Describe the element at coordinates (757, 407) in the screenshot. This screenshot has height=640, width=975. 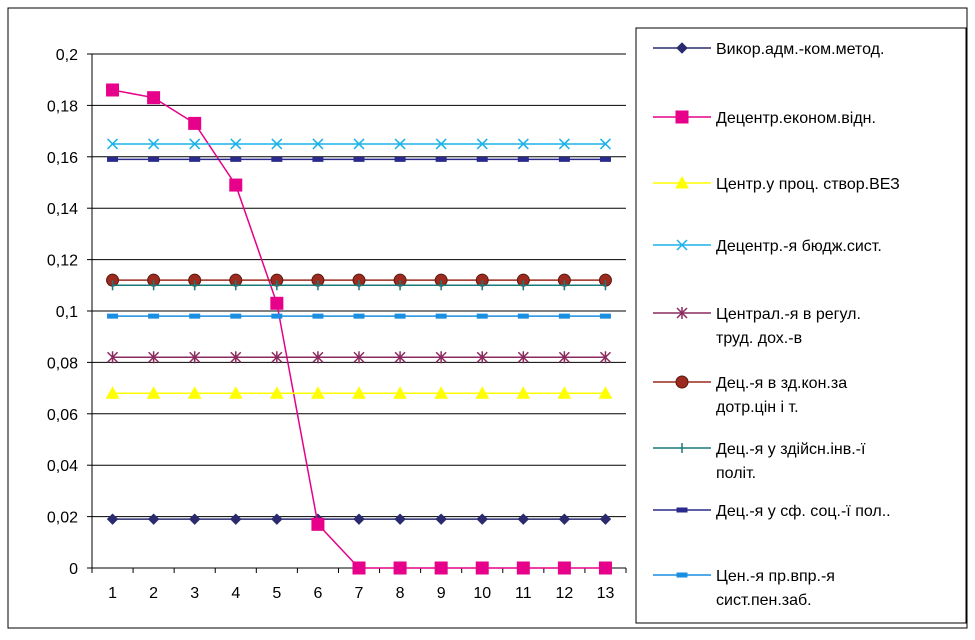
I see `legend-label: дотр.цін і т.` at that location.